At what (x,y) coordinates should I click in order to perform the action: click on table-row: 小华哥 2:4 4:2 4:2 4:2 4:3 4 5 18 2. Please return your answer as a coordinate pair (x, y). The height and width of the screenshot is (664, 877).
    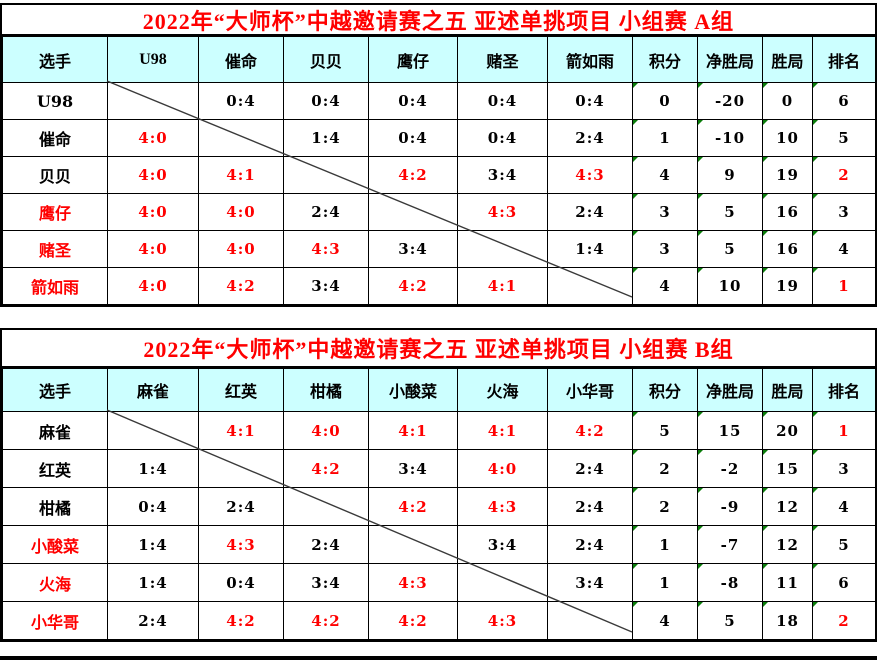
    Looking at the image, I should click on (439, 620).